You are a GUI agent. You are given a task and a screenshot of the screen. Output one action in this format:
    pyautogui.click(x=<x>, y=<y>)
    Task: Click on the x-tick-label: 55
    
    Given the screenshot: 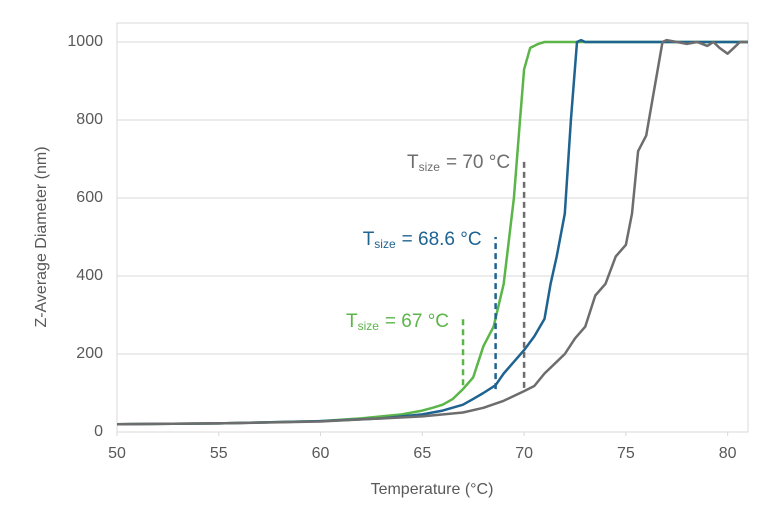 What is the action you would take?
    pyautogui.click(x=219, y=453)
    